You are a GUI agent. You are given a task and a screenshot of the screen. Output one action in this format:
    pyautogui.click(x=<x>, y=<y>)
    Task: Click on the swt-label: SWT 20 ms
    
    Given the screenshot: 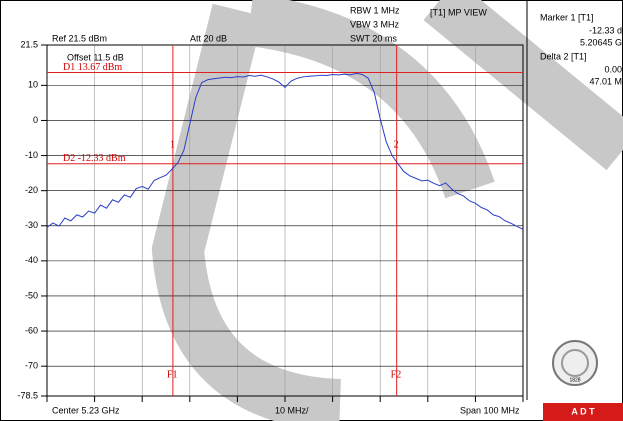 What is the action you would take?
    pyautogui.click(x=373, y=38)
    